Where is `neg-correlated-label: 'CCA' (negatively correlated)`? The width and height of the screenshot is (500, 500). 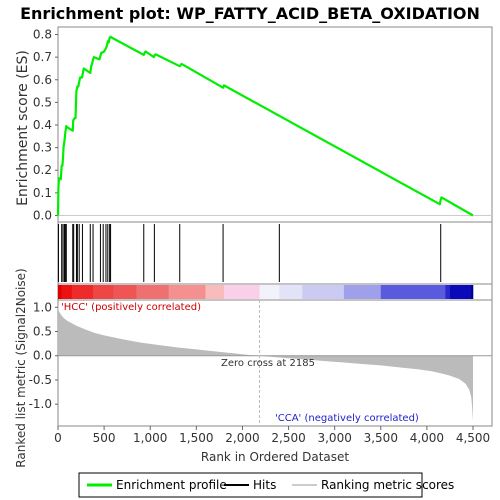 neg-correlated-label: 'CCA' (negatively correlated) is located at coordinates (347, 418).